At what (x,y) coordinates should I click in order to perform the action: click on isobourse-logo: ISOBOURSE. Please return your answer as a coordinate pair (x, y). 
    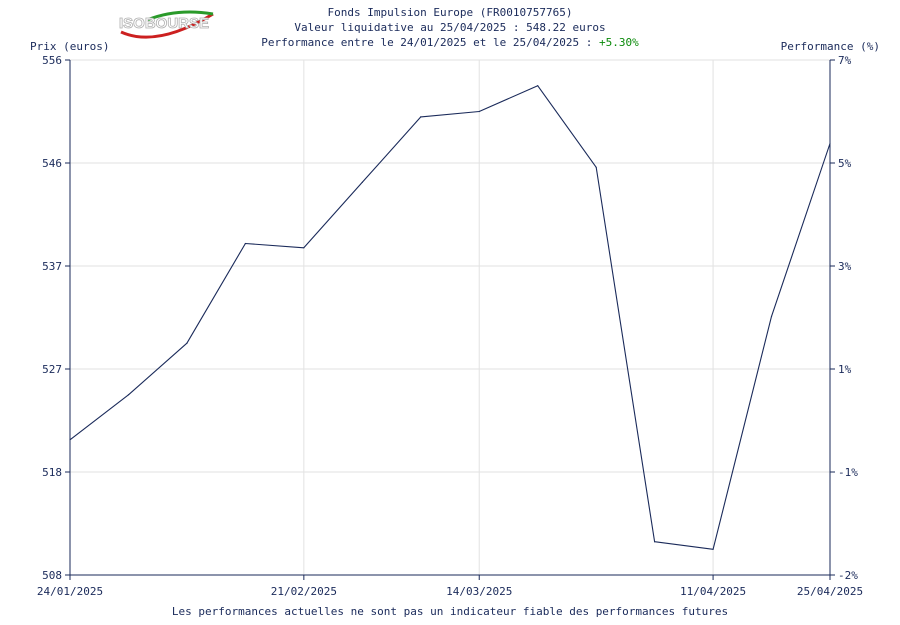
    Looking at the image, I should click on (166, 24).